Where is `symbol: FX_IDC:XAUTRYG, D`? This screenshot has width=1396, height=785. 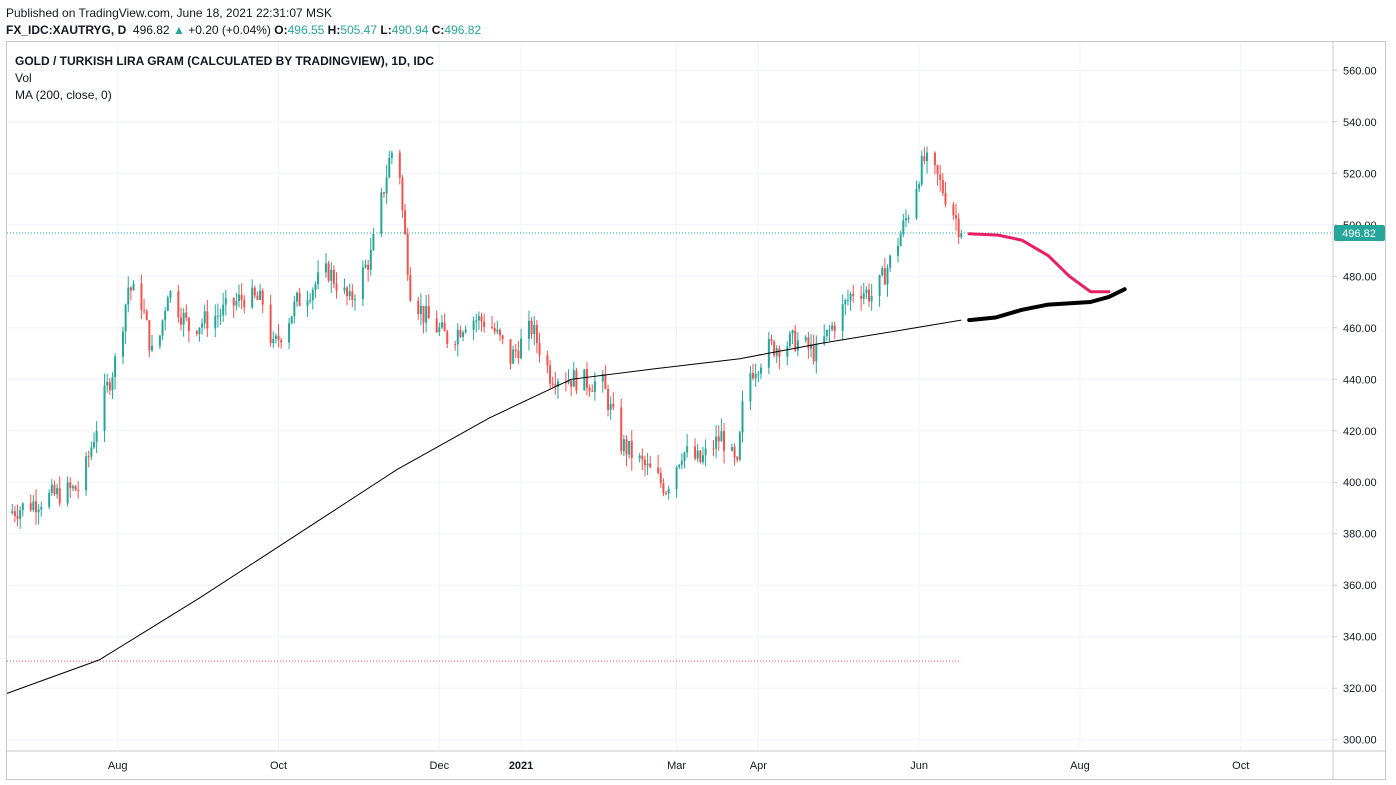
symbol: FX_IDC:XAUTRYG, D is located at coordinates (66, 30).